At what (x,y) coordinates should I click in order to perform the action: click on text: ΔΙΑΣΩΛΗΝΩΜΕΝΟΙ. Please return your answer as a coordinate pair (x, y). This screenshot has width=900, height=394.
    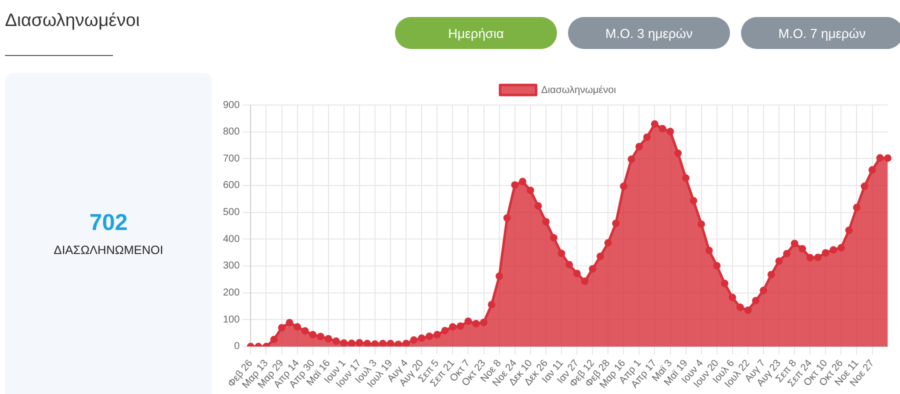
    Looking at the image, I should click on (108, 250).